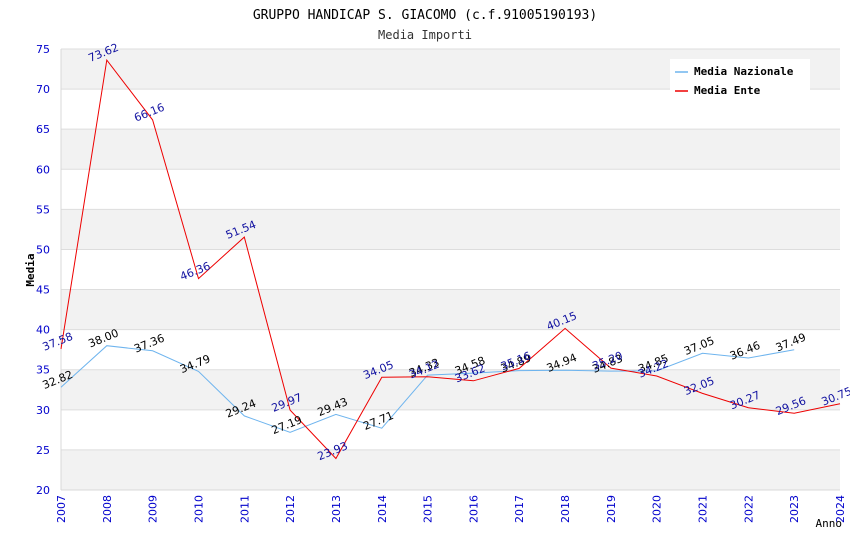 The image size is (850, 550). I want to click on y-tick-label: 30, so click(43, 410).